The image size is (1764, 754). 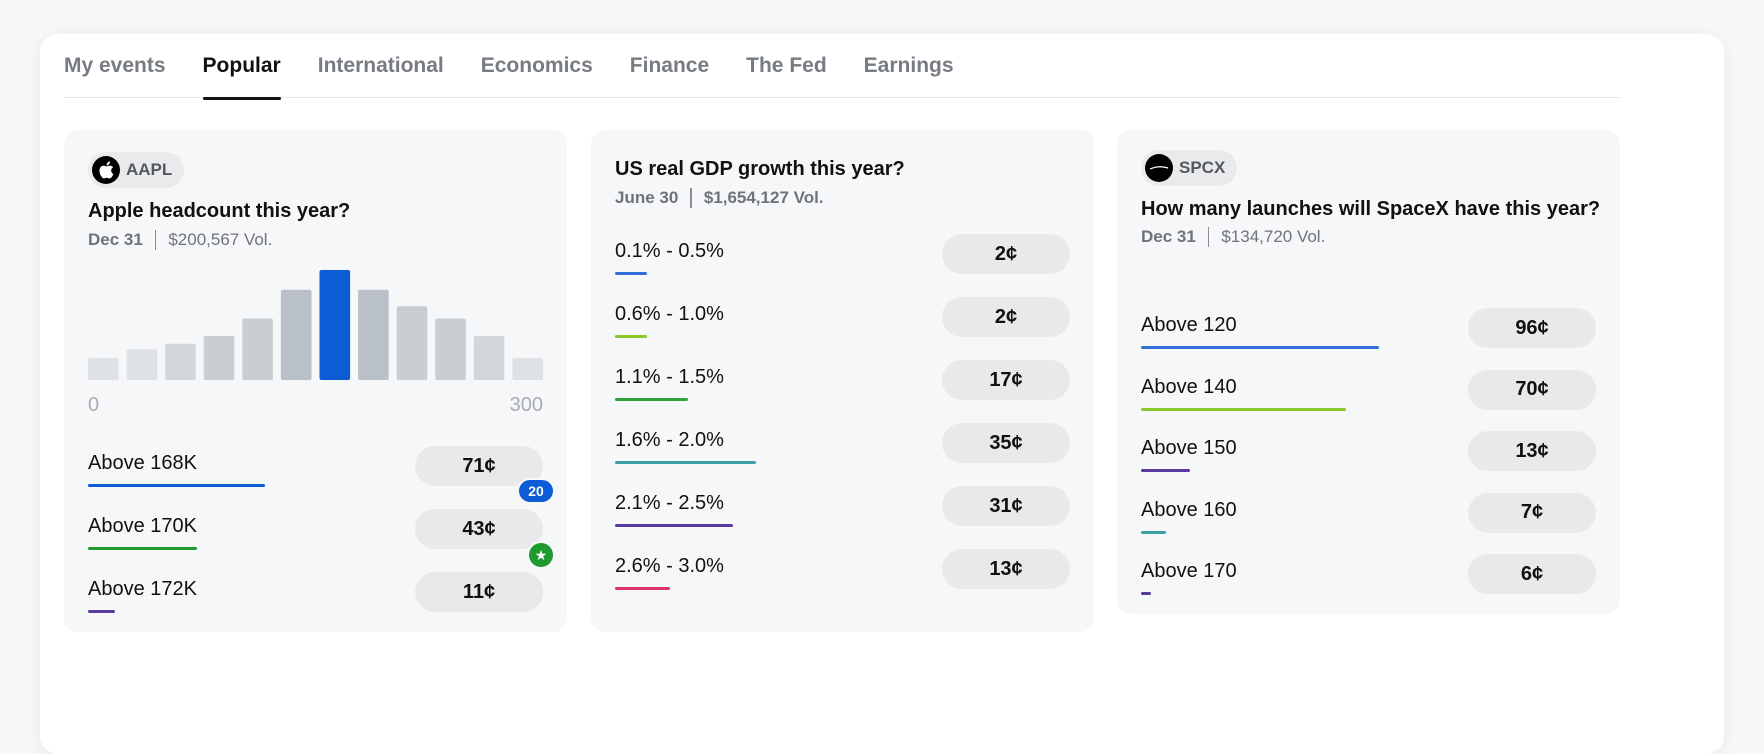 I want to click on close-date: Dec 31, so click(x=115, y=239).